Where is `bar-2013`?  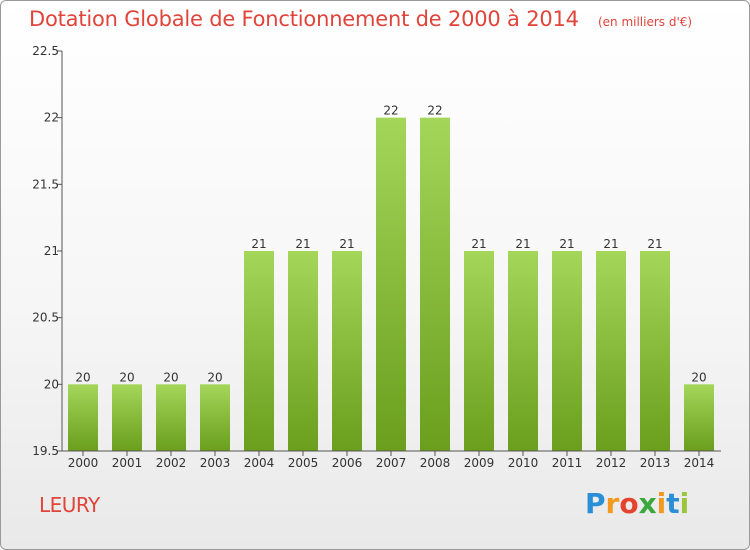 bar-2013 is located at coordinates (655, 351).